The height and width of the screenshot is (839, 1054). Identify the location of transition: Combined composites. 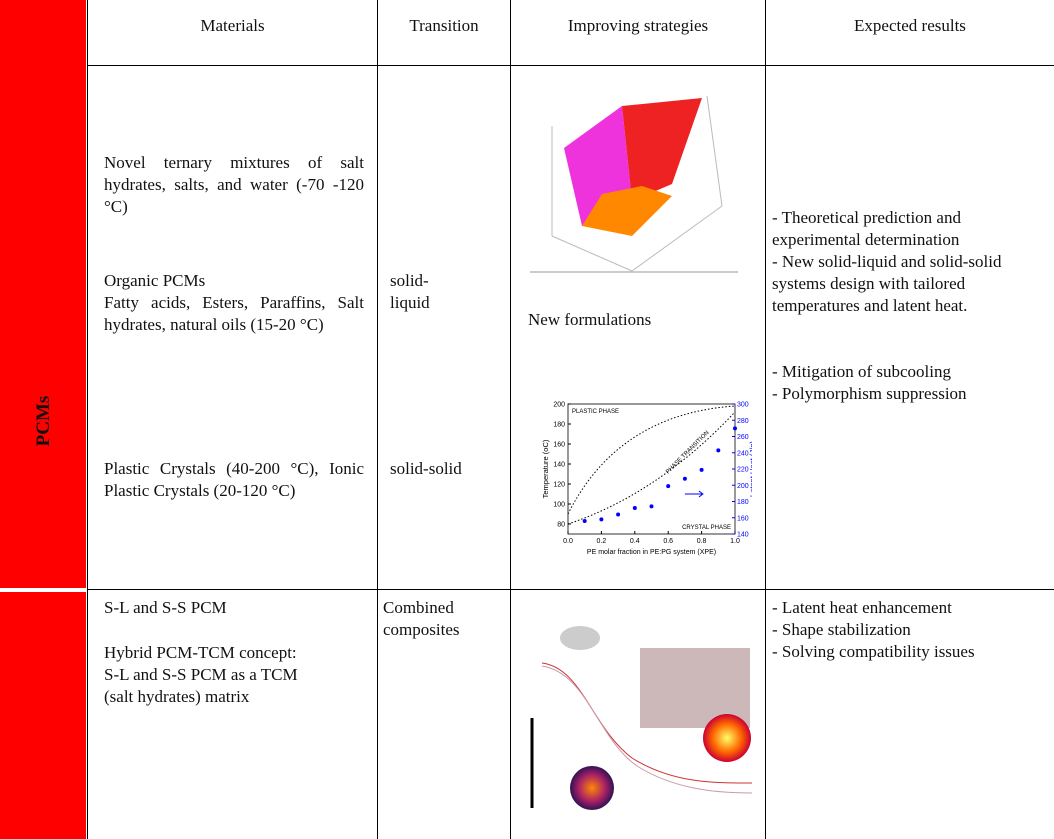
(421, 618).